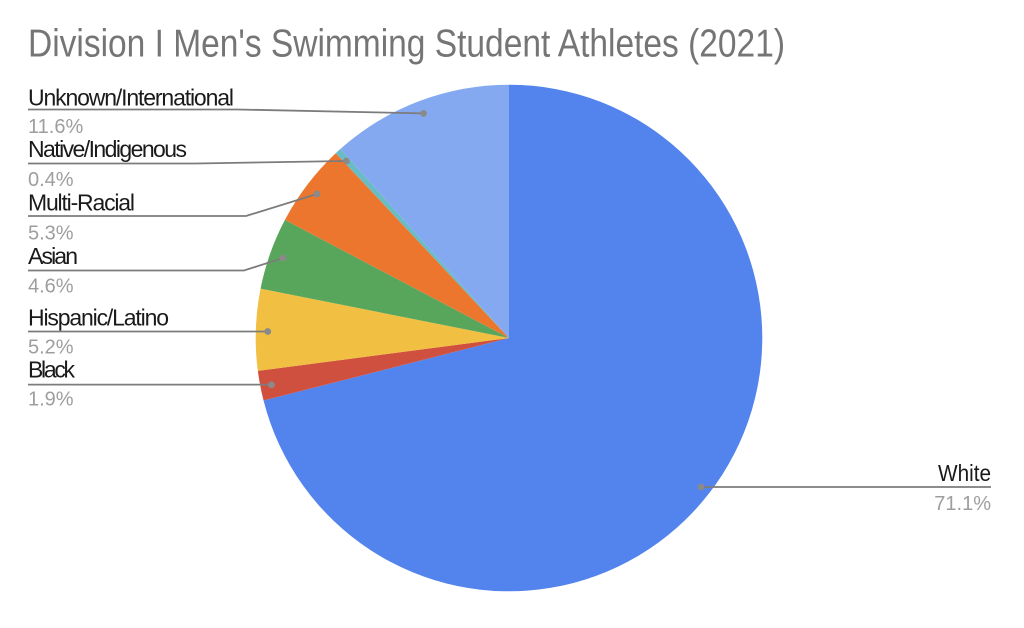 The image size is (1024, 628). What do you see at coordinates (55, 127) in the screenshot?
I see `svg-text: 11.6%` at bounding box center [55, 127].